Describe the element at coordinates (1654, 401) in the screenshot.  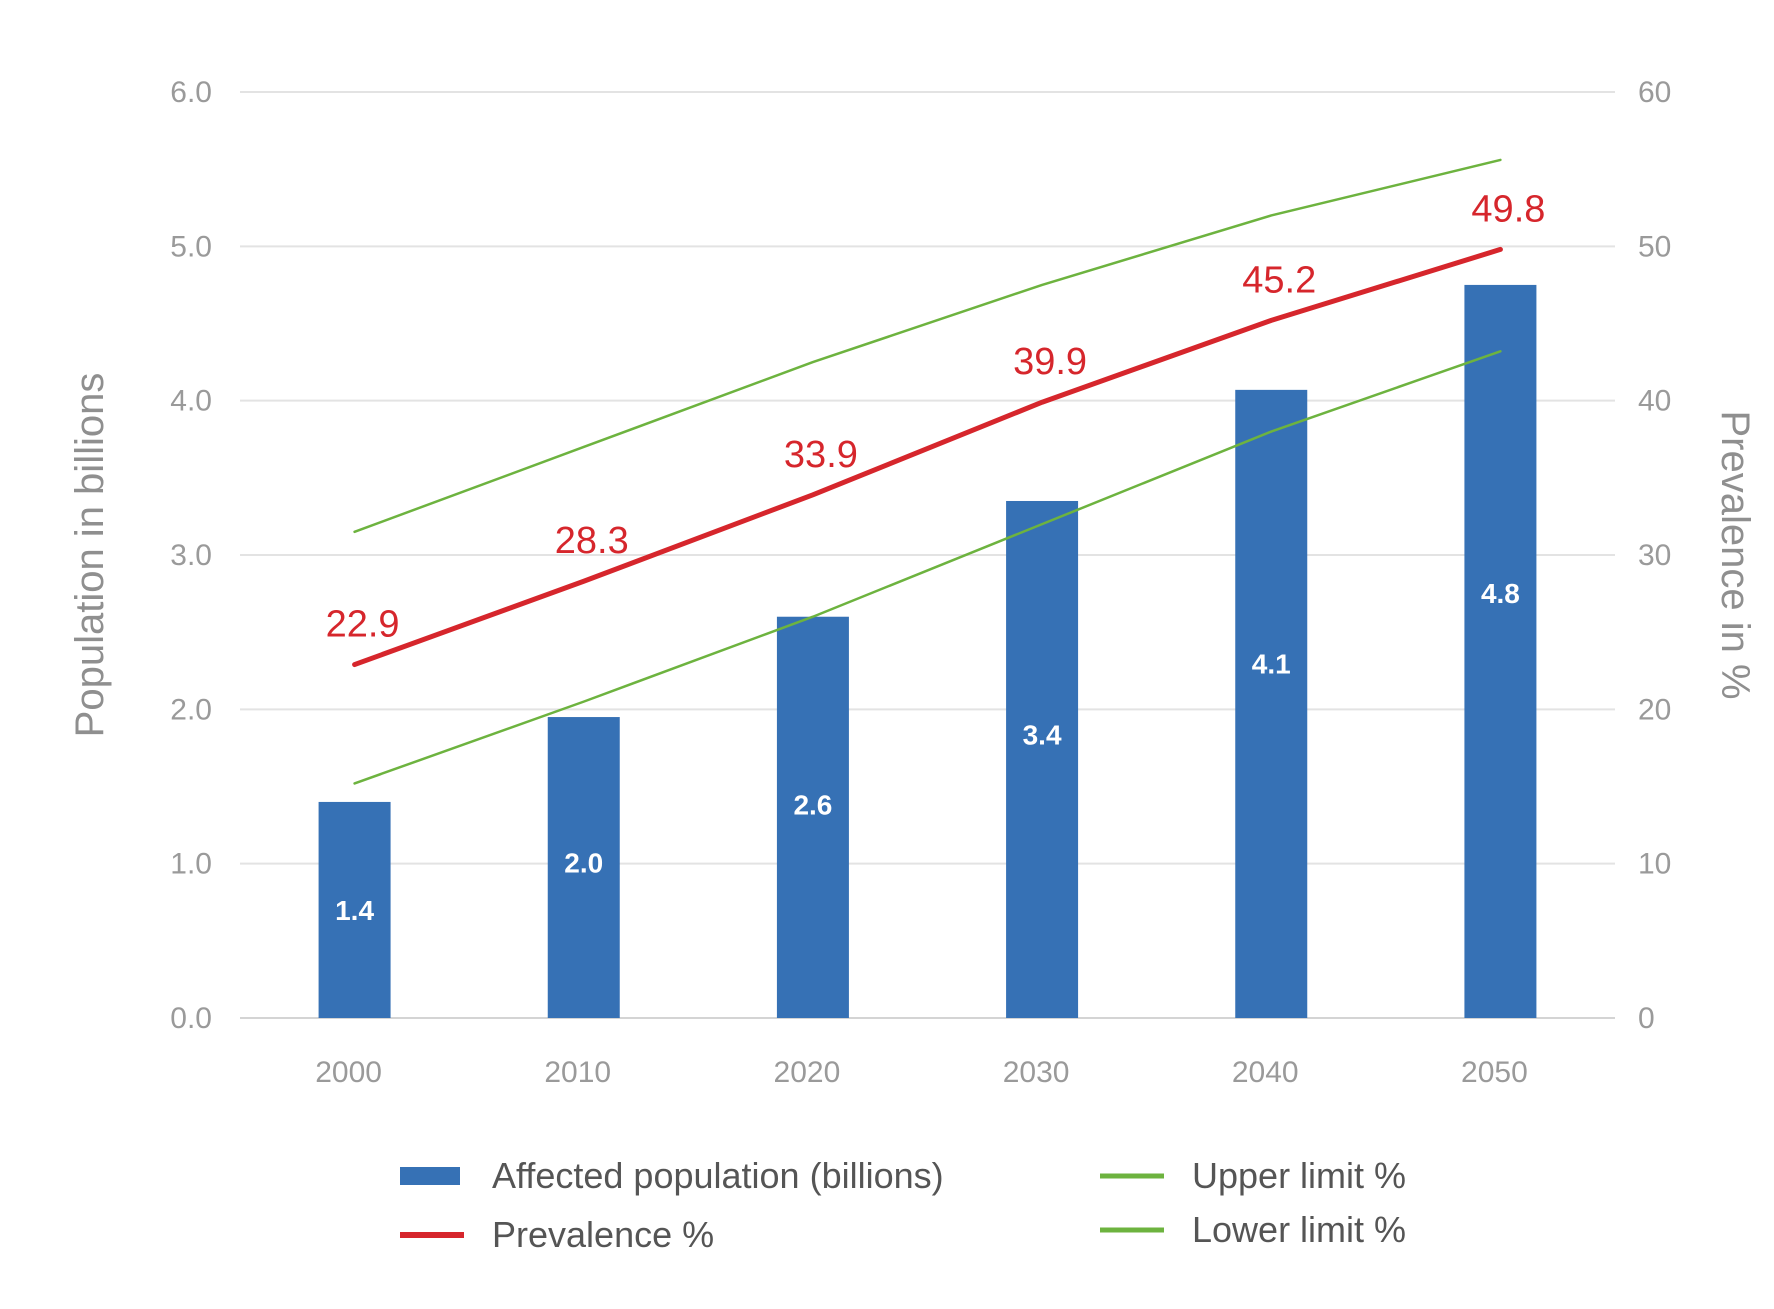
I see `y2-tick-label: 40` at that location.